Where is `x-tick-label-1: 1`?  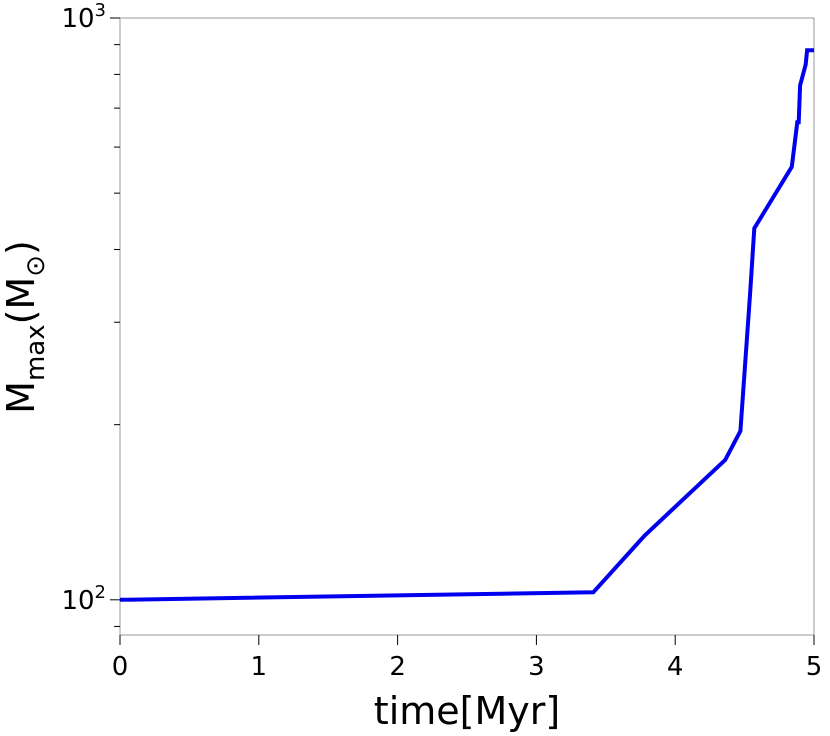
x-tick-label-1: 1 is located at coordinates (259, 667).